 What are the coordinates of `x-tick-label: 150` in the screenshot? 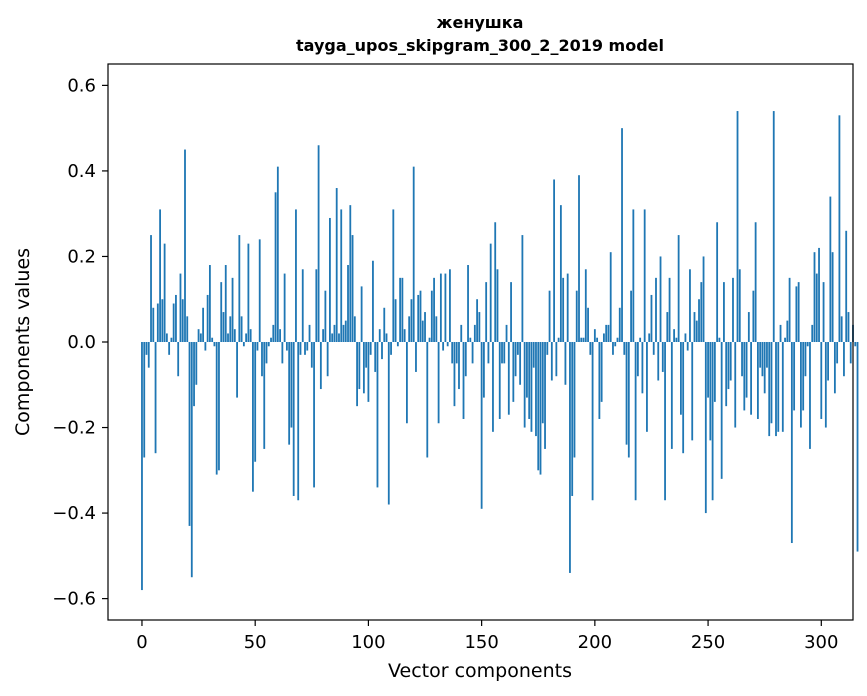 It's located at (481, 642).